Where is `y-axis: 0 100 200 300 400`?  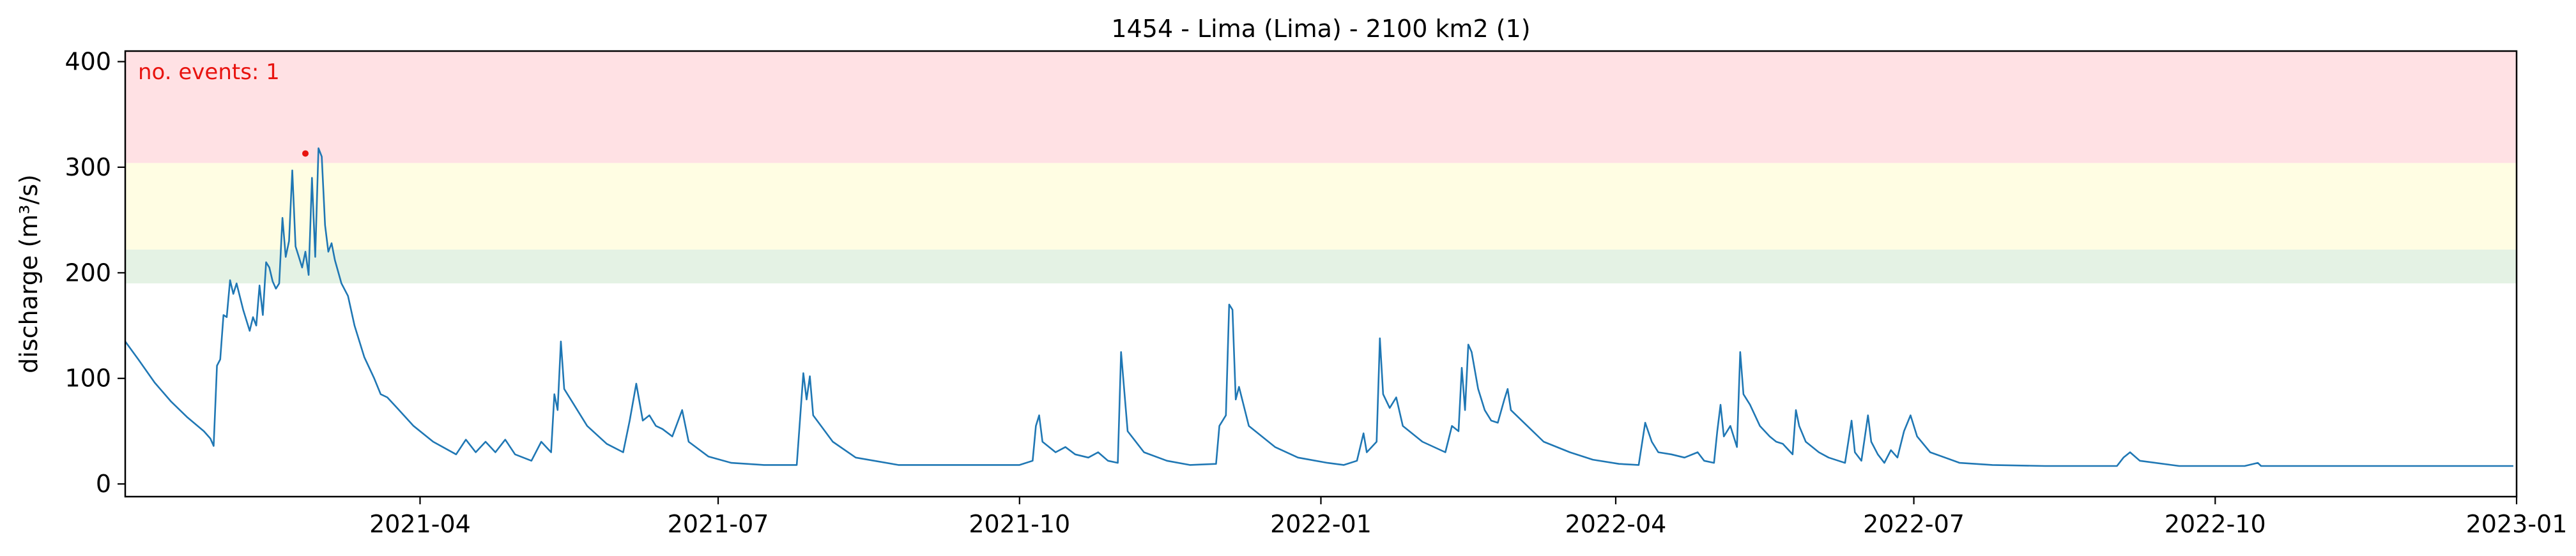
y-axis: 0 100 200 300 400 is located at coordinates (95, 273).